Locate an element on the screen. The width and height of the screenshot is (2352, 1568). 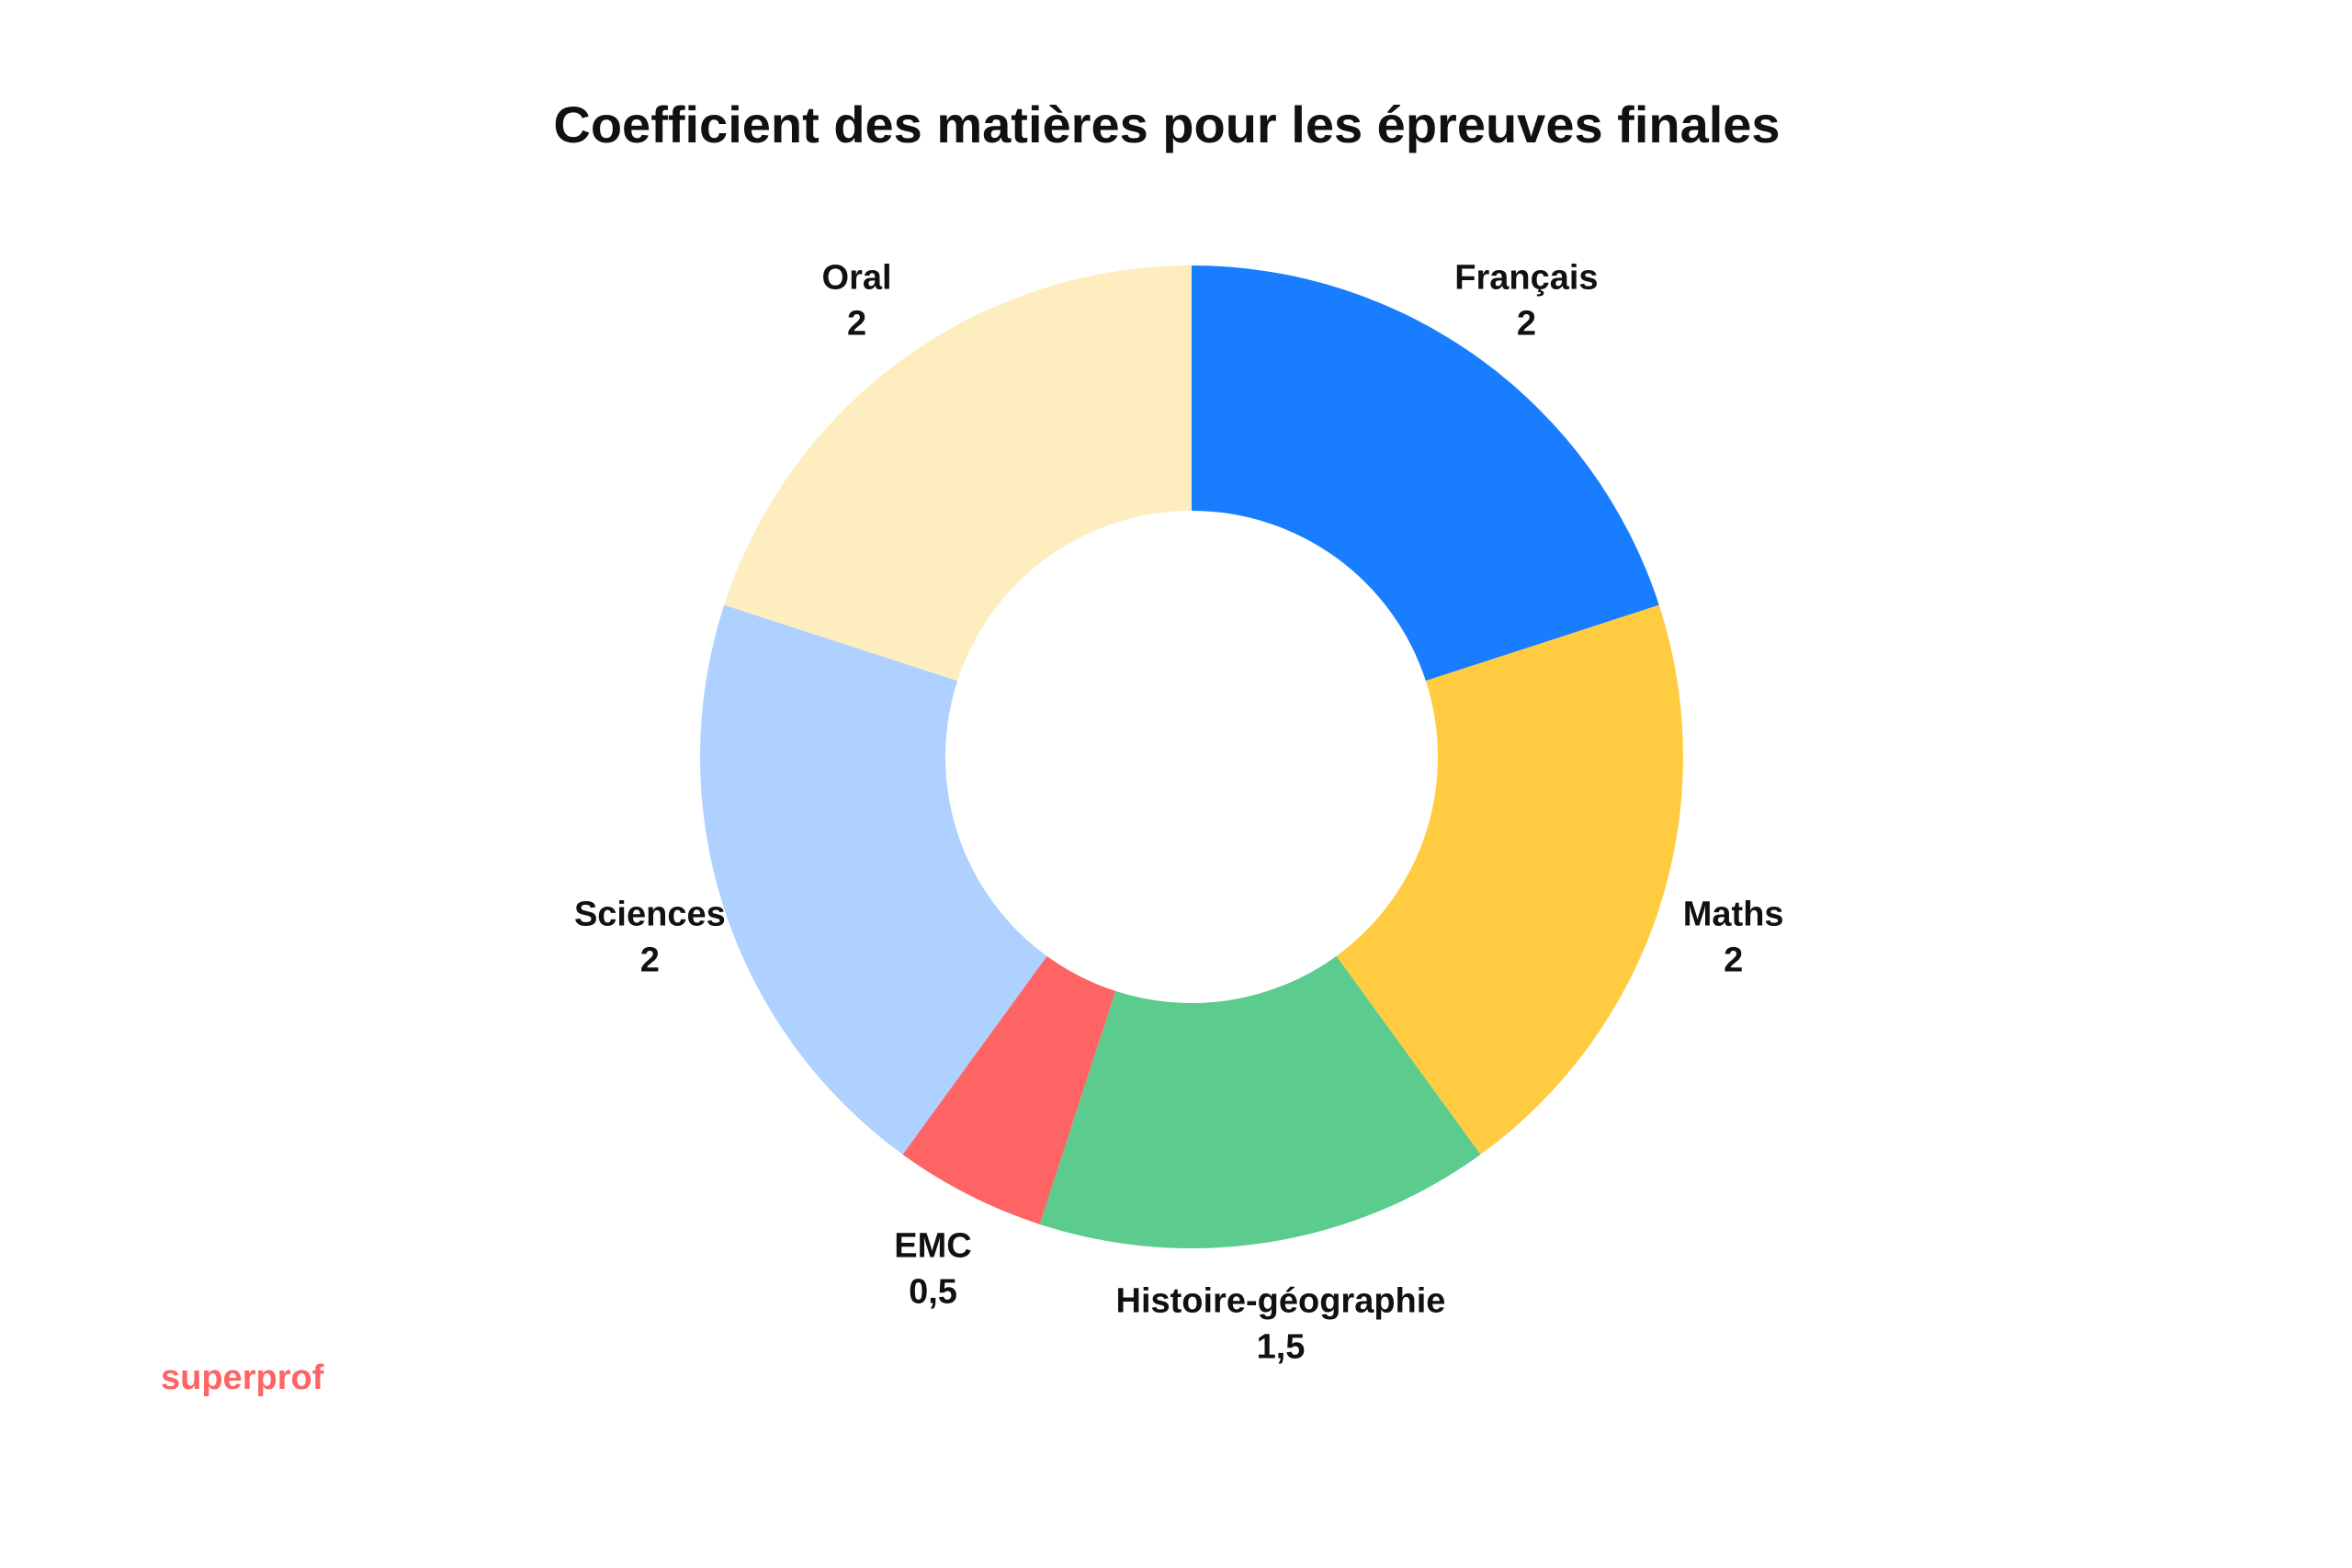
slice-francais is located at coordinates (1425, 473).